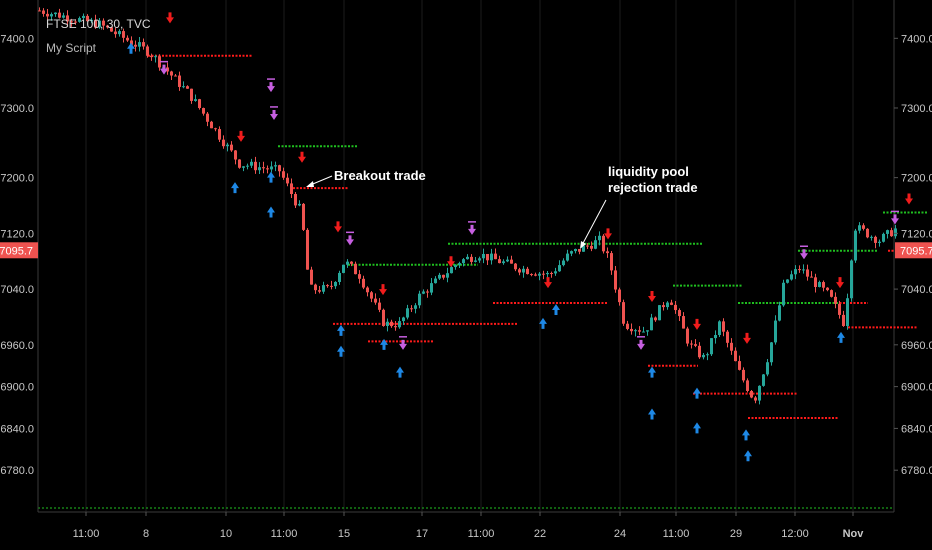  What do you see at coordinates (71, 48) in the screenshot?
I see `indicator-name: My Script` at bounding box center [71, 48].